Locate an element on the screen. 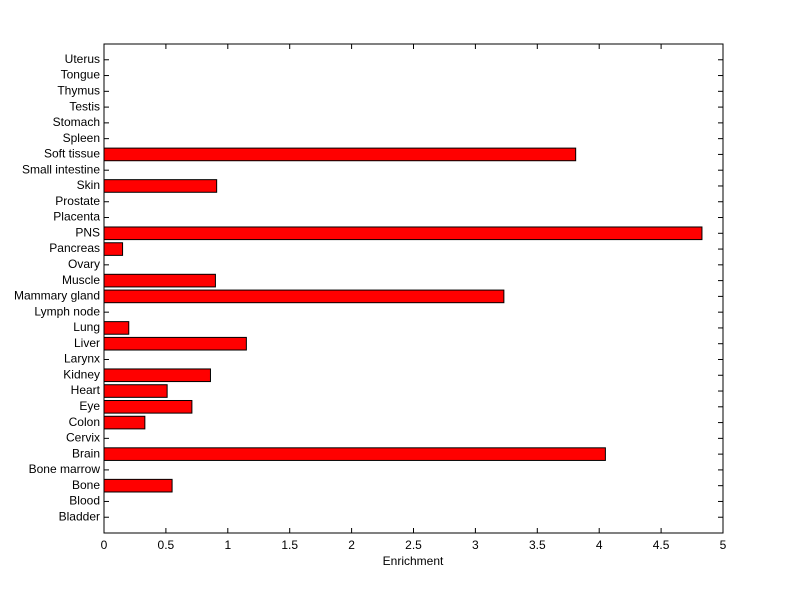 The height and width of the screenshot is (599, 800). x-tick-label: 1.5 is located at coordinates (289, 545).